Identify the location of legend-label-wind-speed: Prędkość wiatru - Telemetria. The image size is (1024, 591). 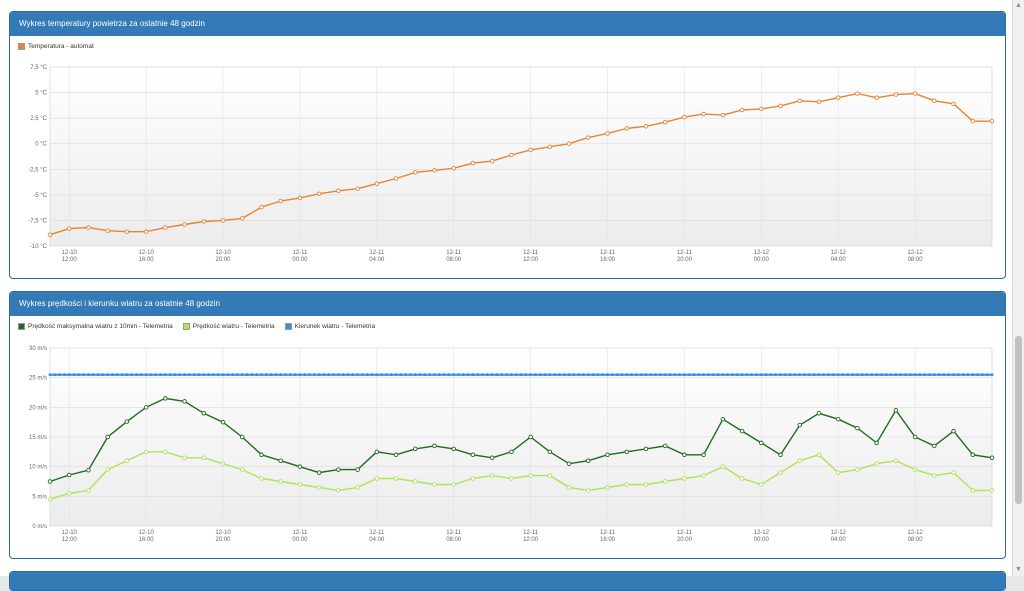
(233, 326).